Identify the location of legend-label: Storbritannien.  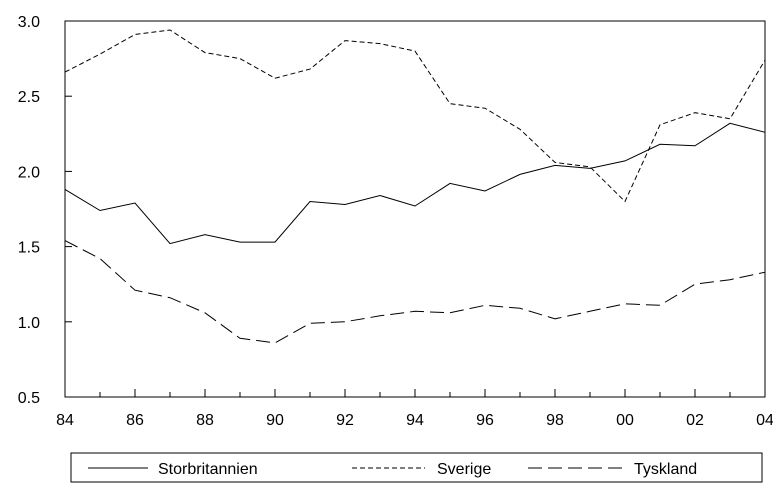
(208, 469).